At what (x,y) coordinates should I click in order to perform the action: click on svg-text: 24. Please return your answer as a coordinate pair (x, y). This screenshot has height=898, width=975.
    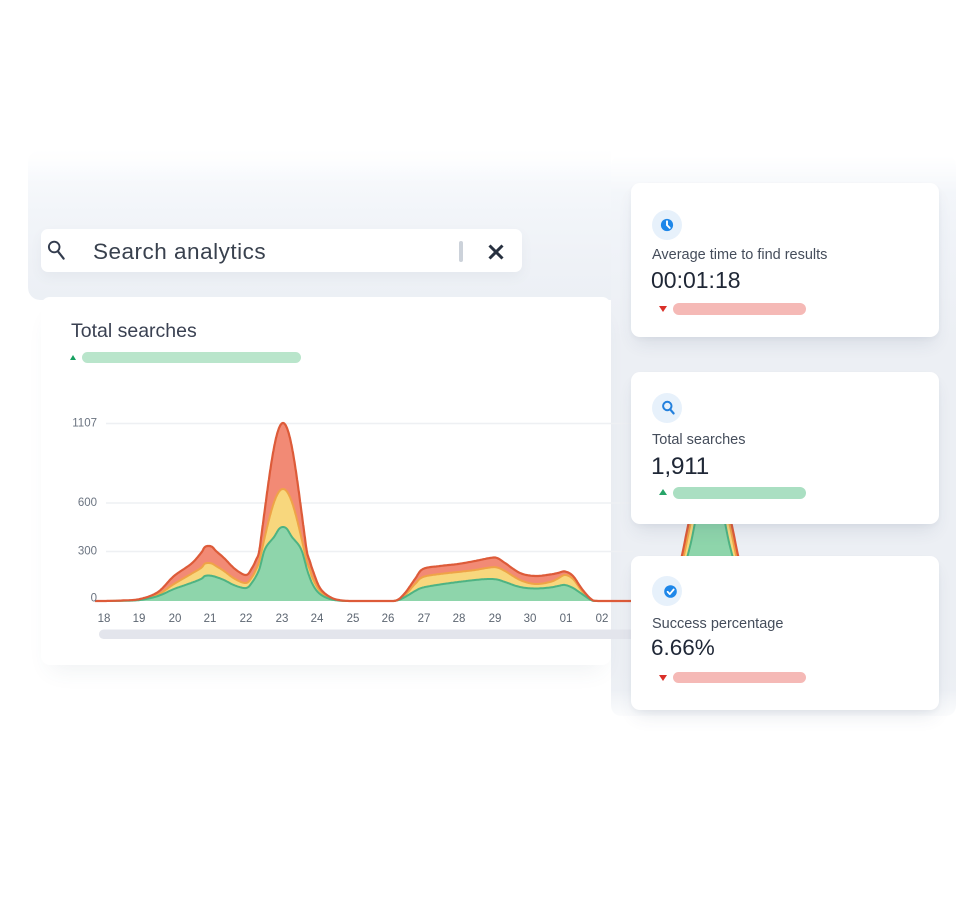
    Looking at the image, I should click on (317, 619).